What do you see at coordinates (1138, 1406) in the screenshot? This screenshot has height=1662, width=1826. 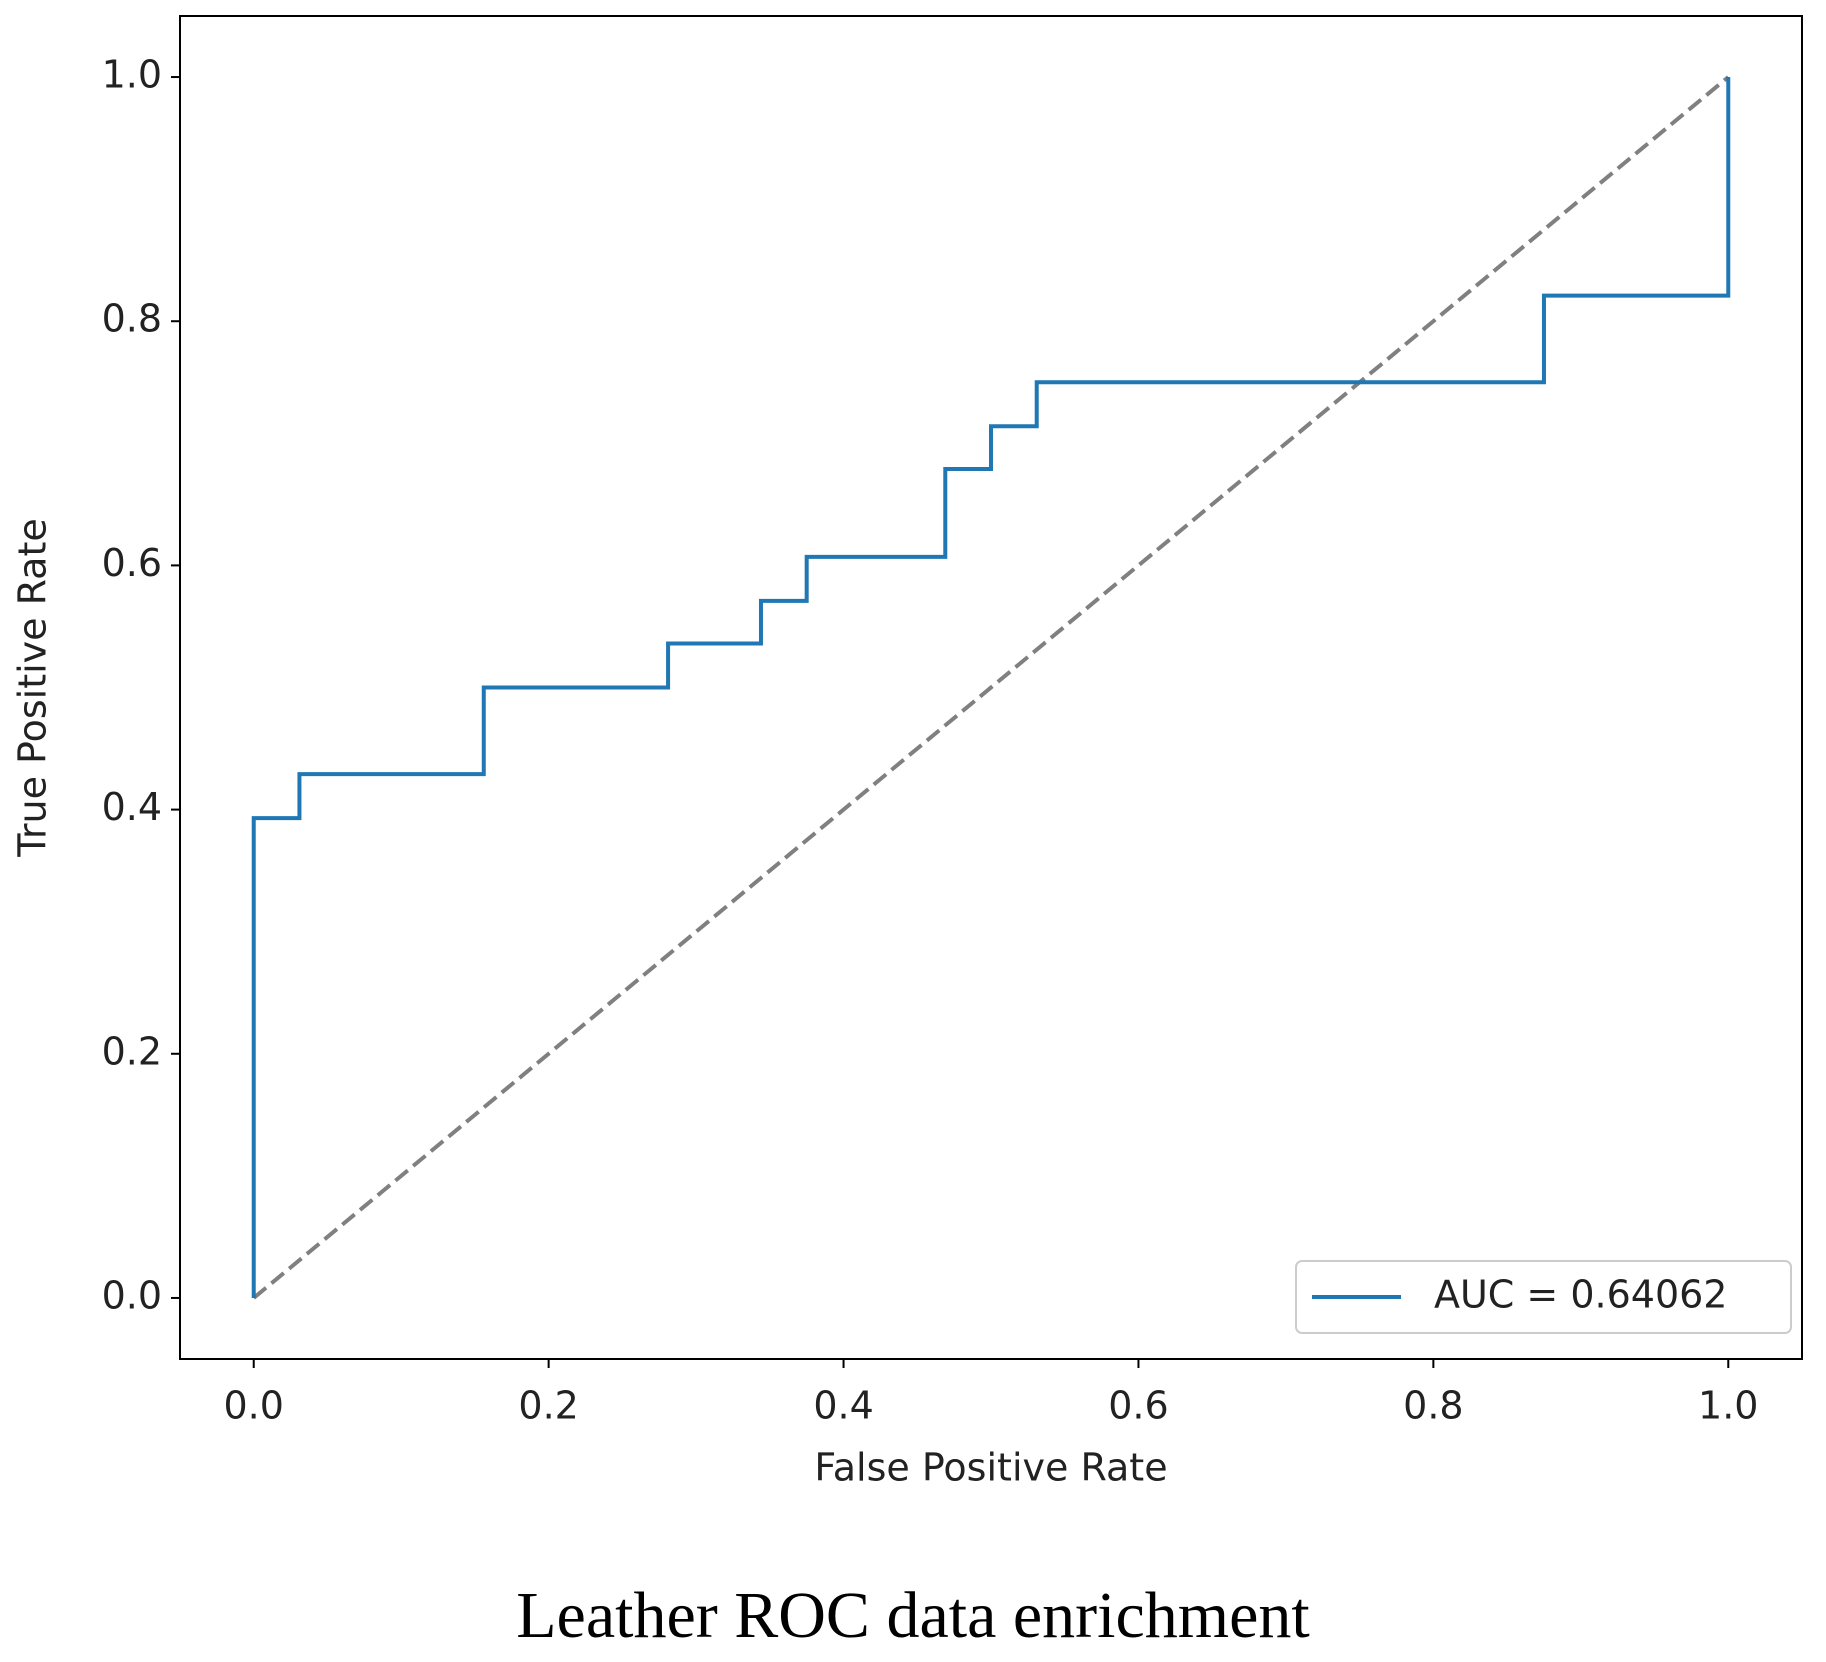 I see `x-tick-label: 0.6` at bounding box center [1138, 1406].